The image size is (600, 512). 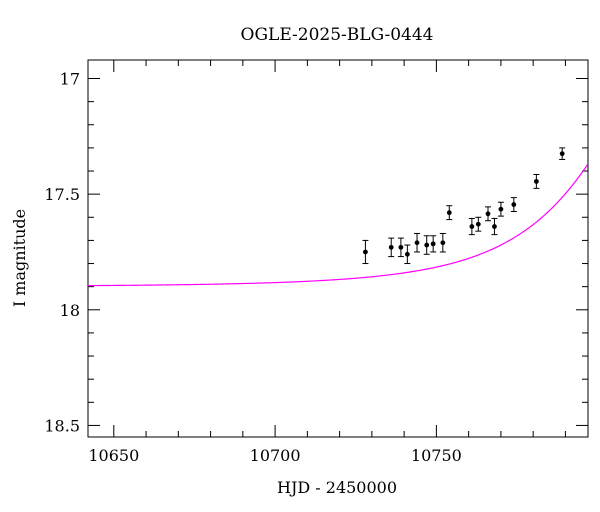 What do you see at coordinates (19, 258) in the screenshot?
I see `y-axis-label: I magnitude` at bounding box center [19, 258].